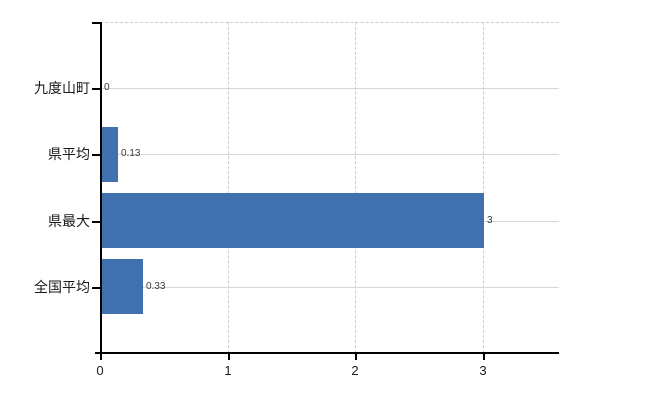  Describe the element at coordinates (101, 187) in the screenshot. I see `y-axis-line` at that location.